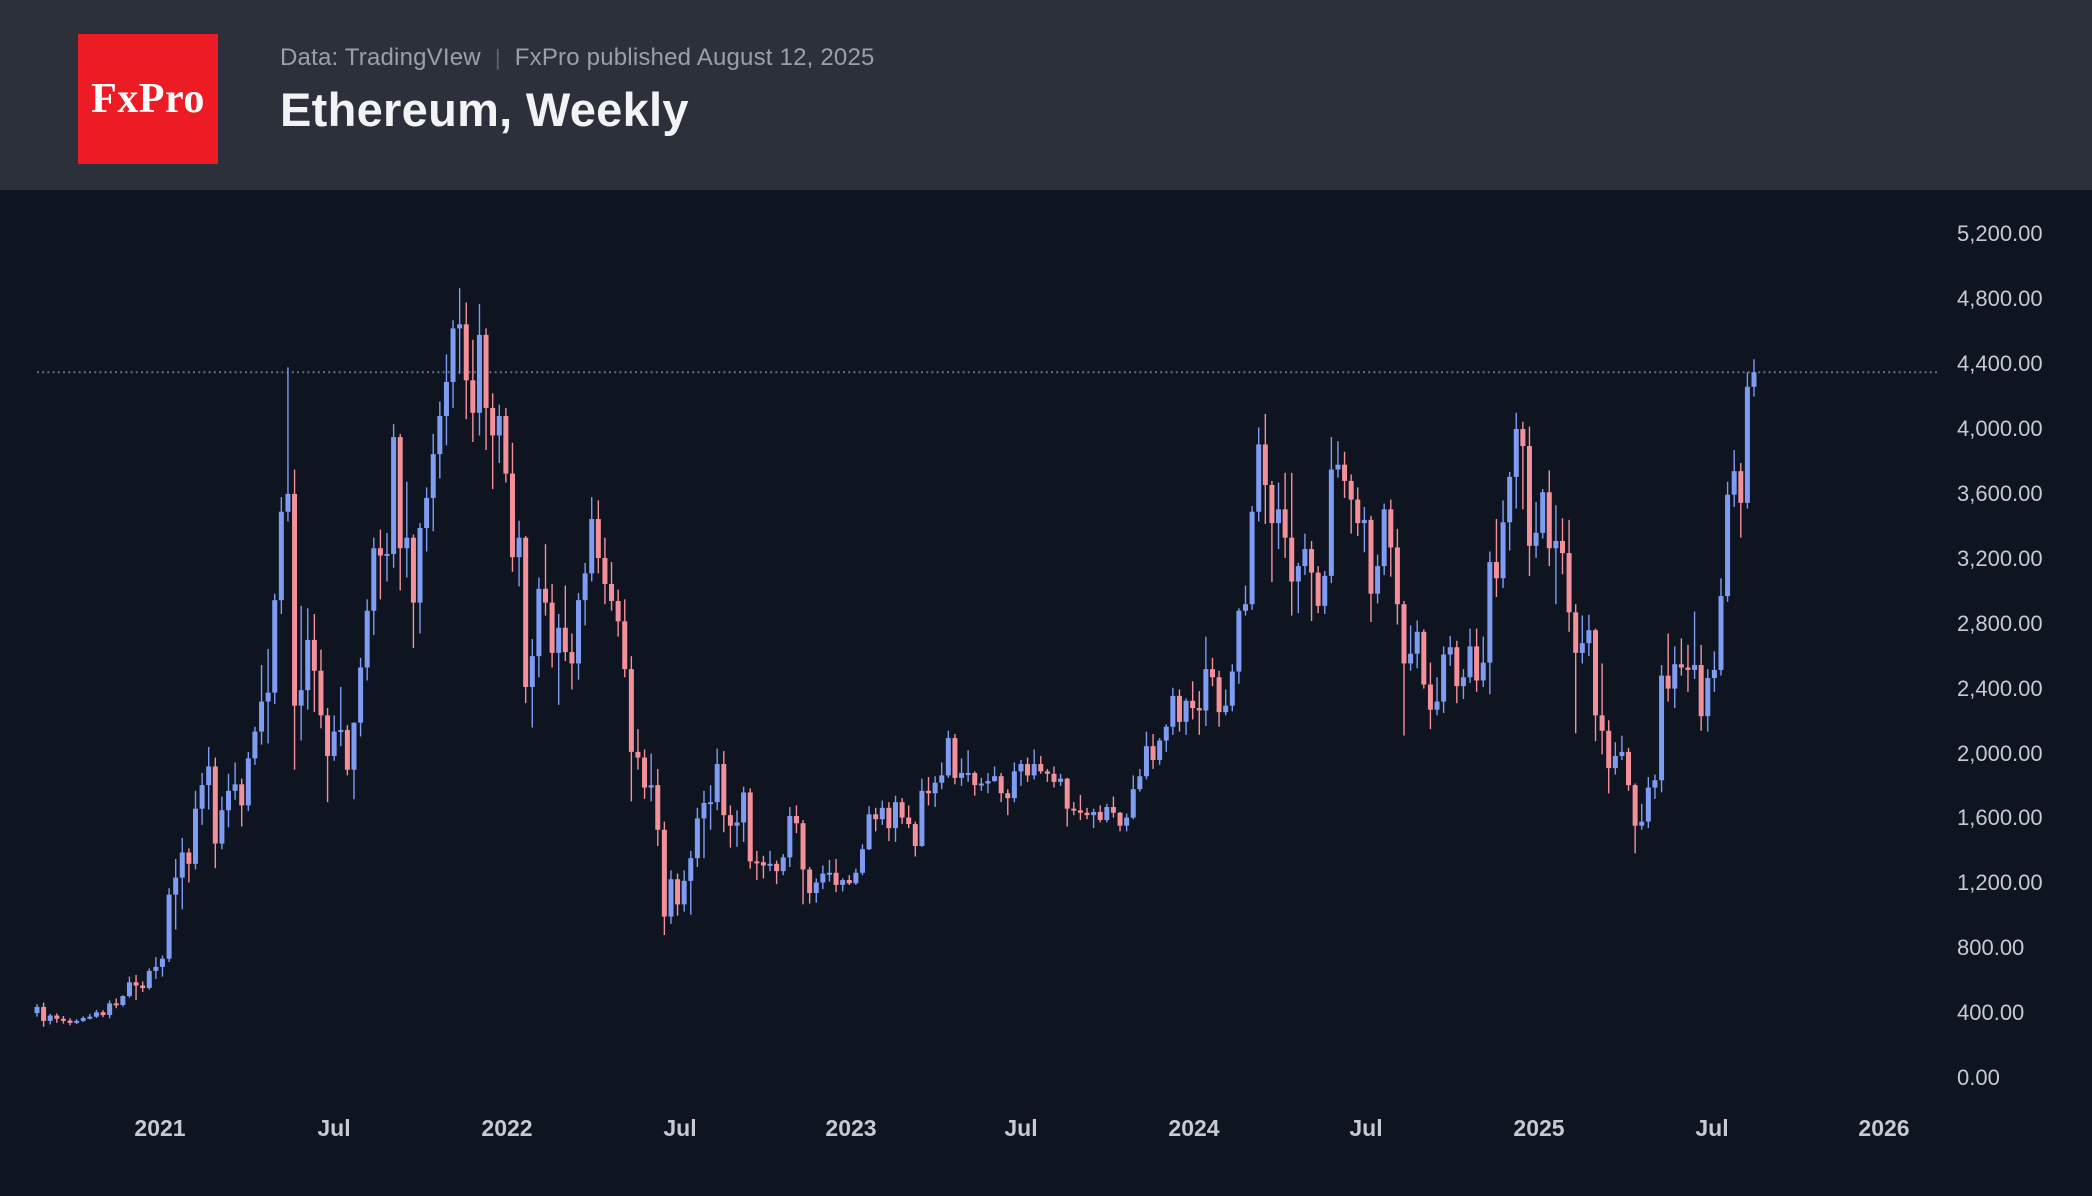 The height and width of the screenshot is (1196, 2092). I want to click on y-axis-tick: 5,200.00, so click(2000, 234).